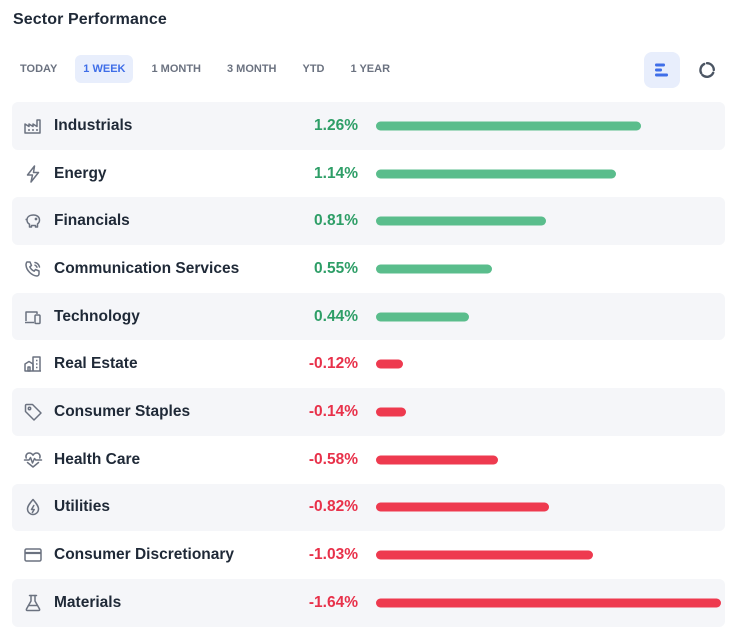 This screenshot has height=633, width=735. What do you see at coordinates (368, 555) in the screenshot?
I see `sector-row-consumer-discretionary: Consumer Discretionary -1.03%` at bounding box center [368, 555].